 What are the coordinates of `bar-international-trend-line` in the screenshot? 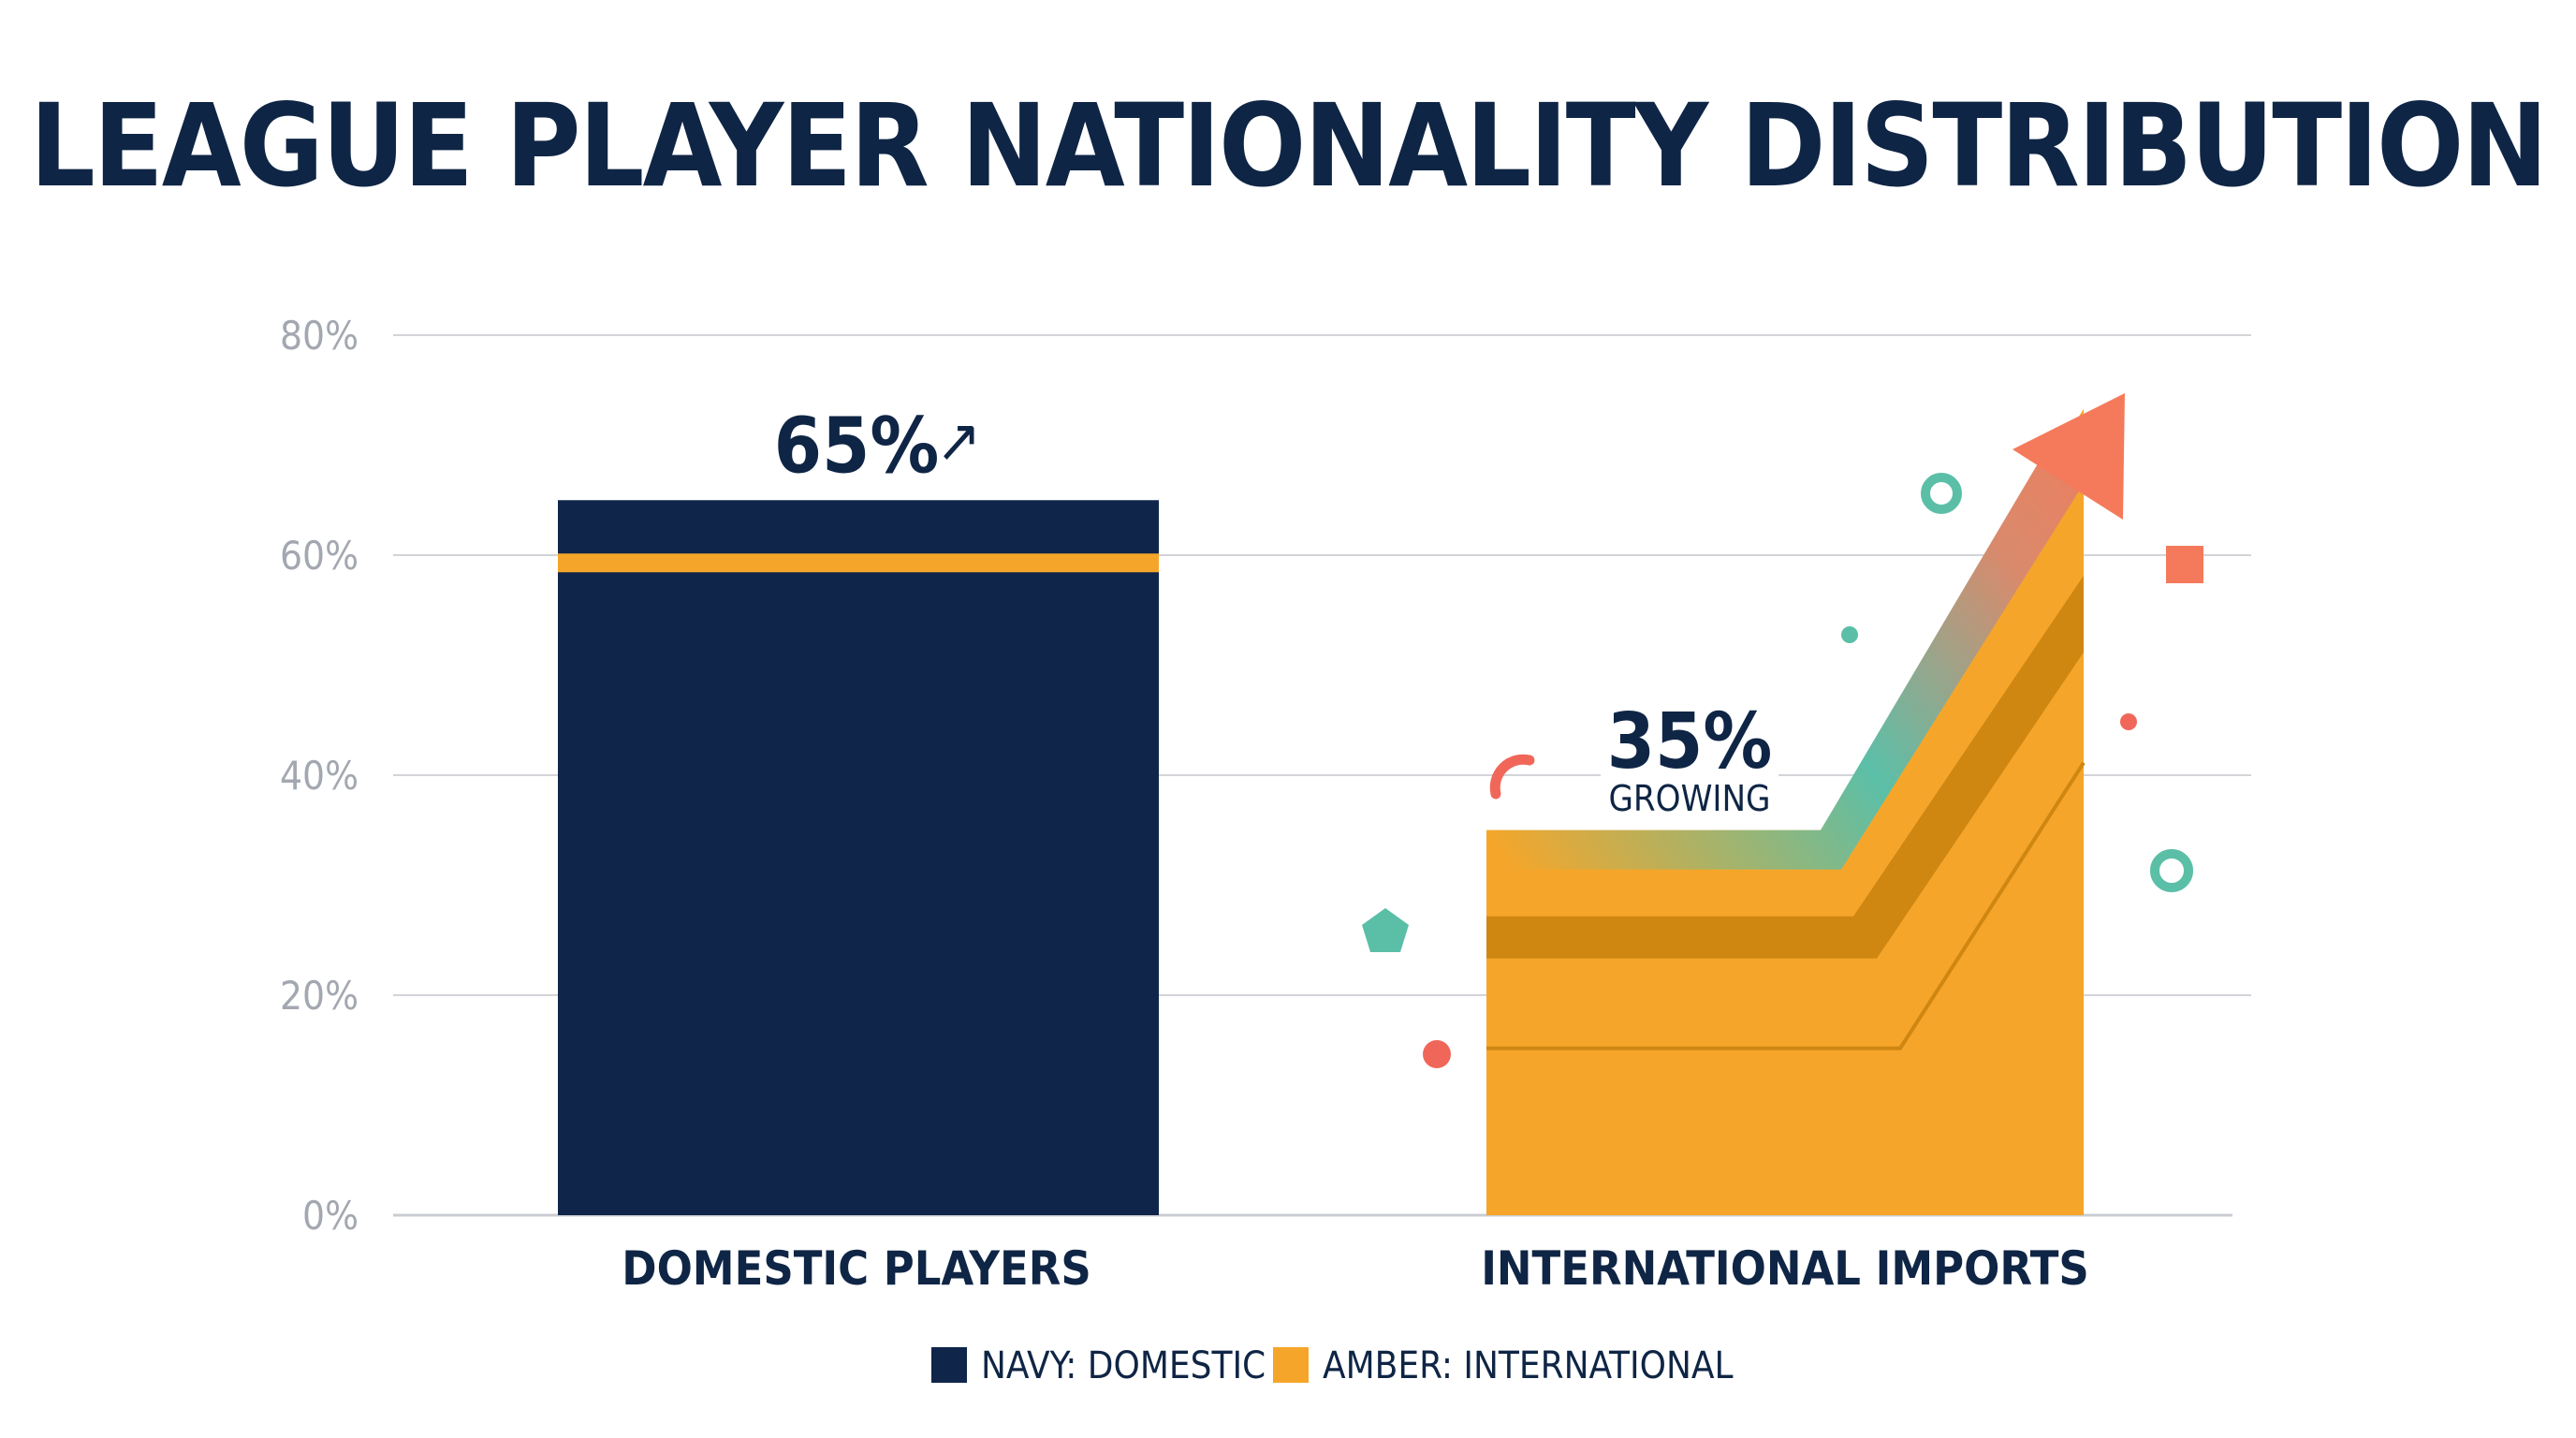 It's located at (1786, 905).